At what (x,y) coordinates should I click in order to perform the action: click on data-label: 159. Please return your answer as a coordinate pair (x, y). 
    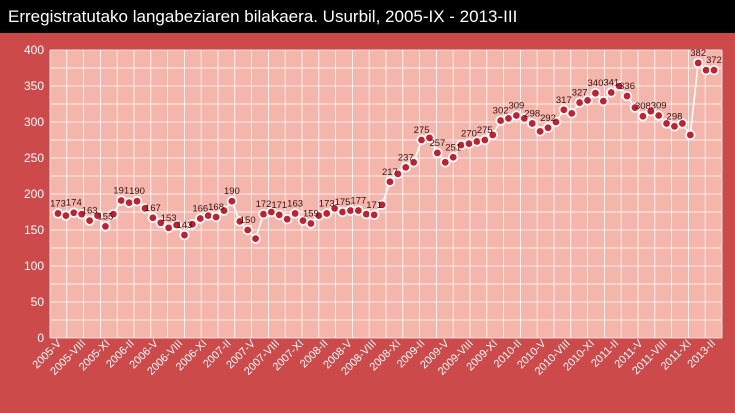
    Looking at the image, I should click on (311, 214).